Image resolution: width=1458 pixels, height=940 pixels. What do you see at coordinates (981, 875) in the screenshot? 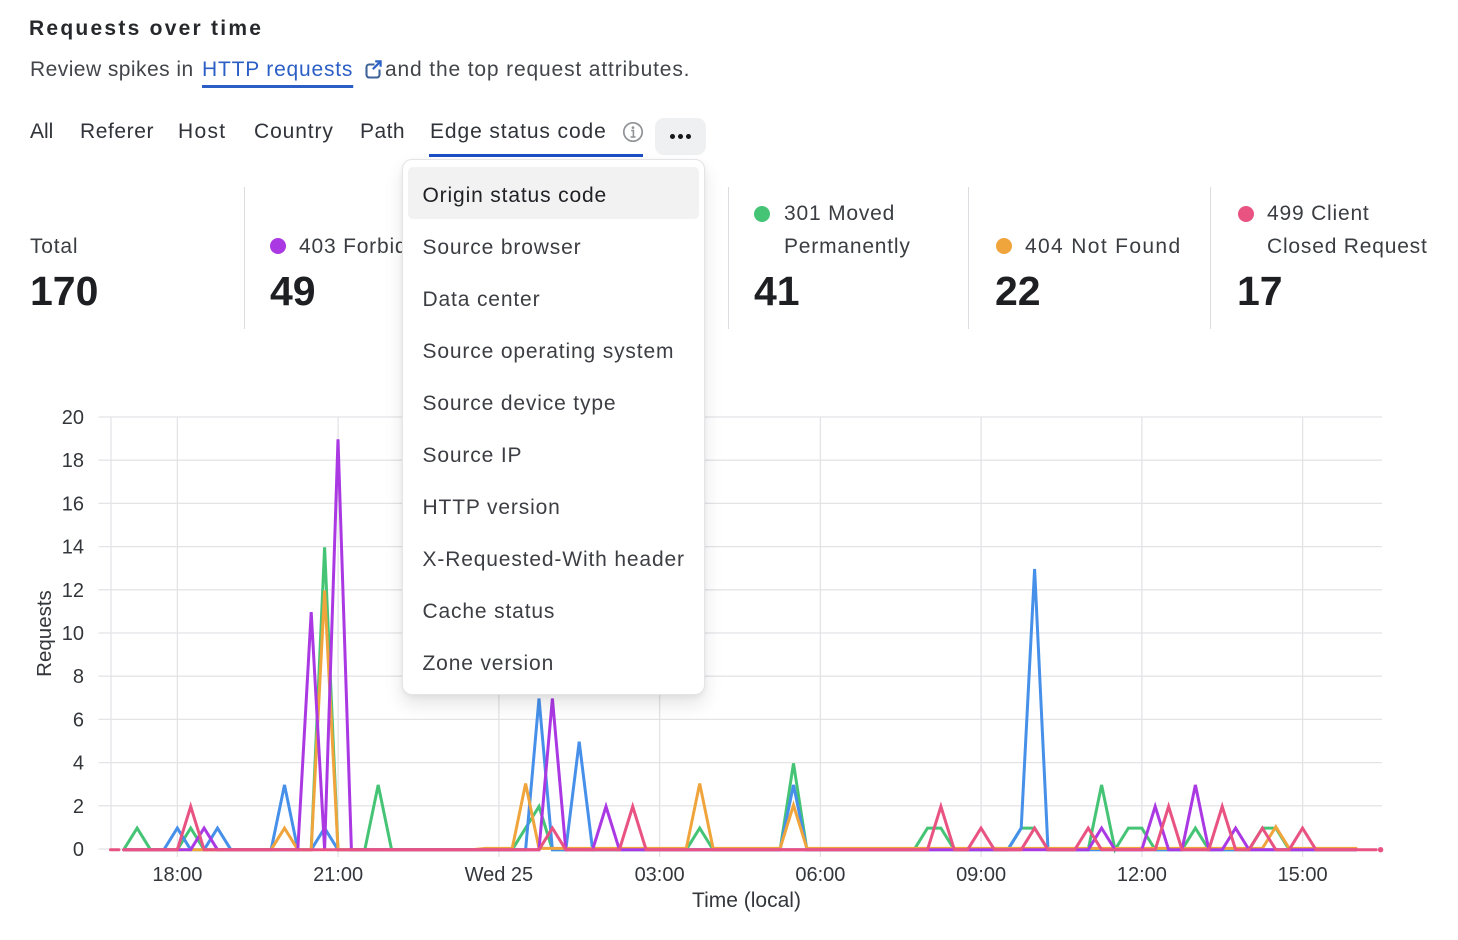
I see `svg-text: 09:00` at bounding box center [981, 875].